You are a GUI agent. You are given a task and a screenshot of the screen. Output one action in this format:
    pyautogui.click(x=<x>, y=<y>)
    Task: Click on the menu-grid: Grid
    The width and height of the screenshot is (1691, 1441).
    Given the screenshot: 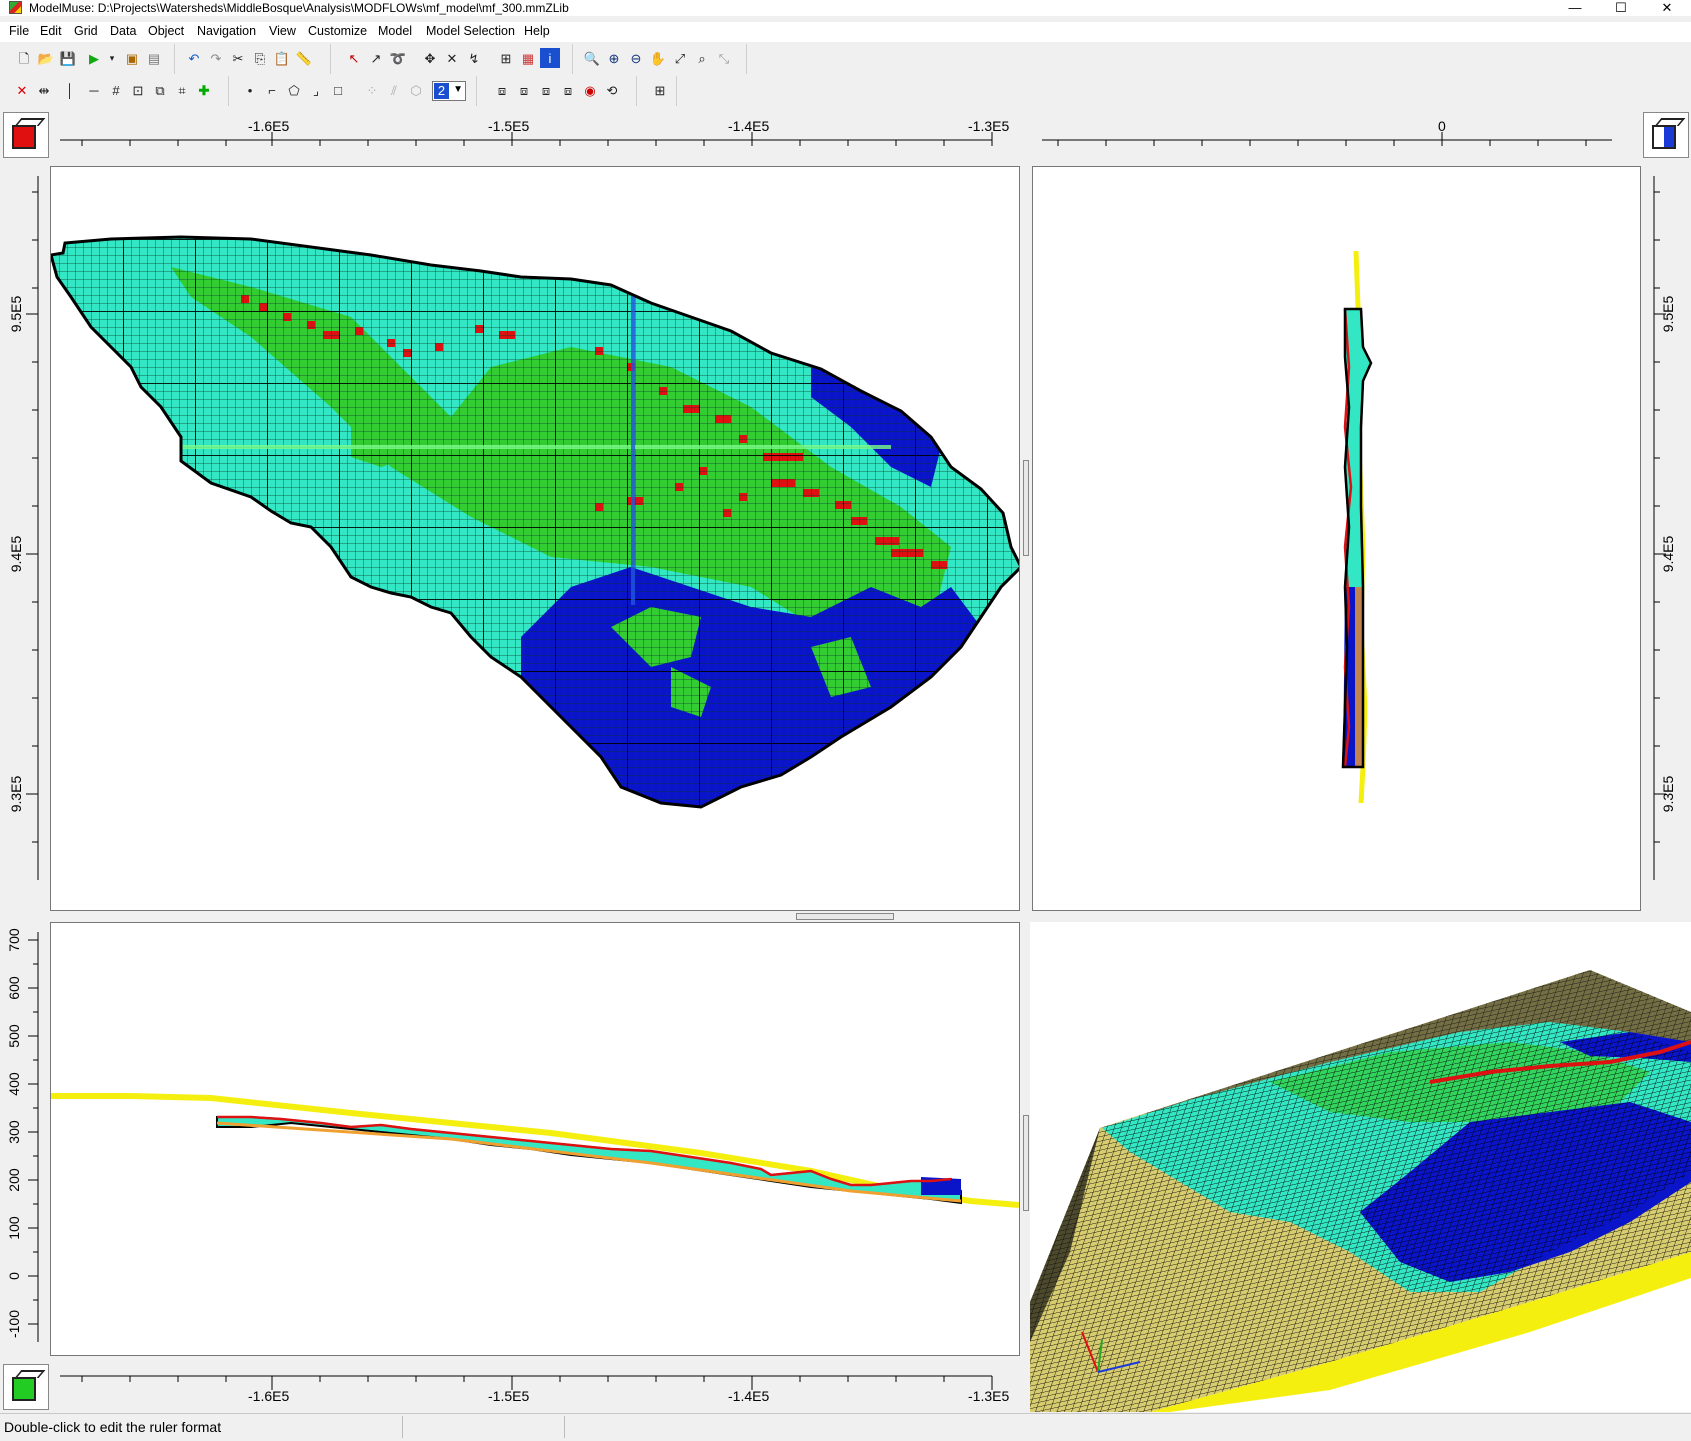 What is the action you would take?
    pyautogui.click(x=86, y=31)
    